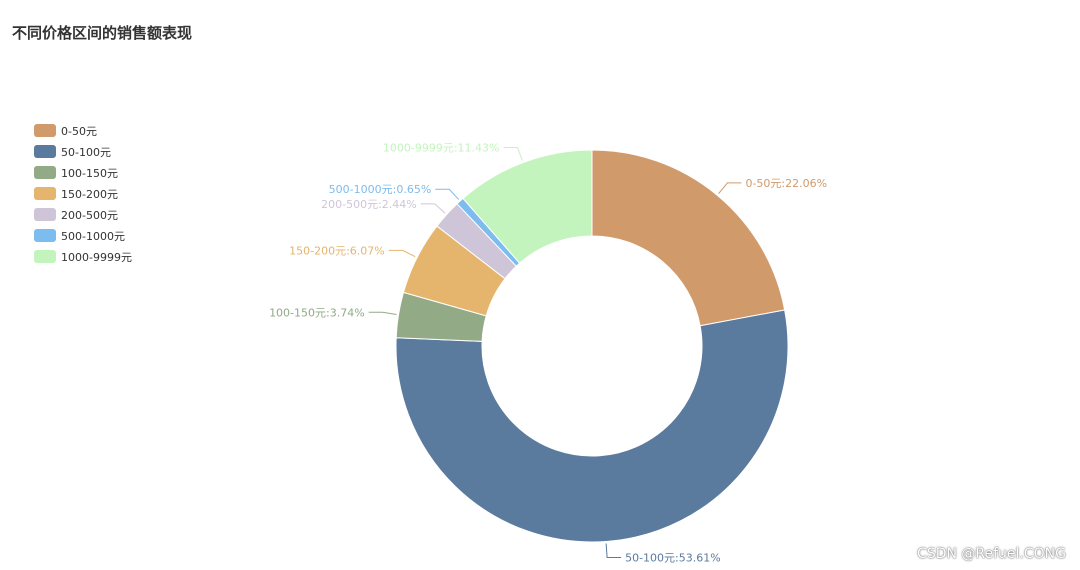 This screenshot has width=1080, height=570. What do you see at coordinates (89, 194) in the screenshot?
I see `legend-label: 150-200元` at bounding box center [89, 194].